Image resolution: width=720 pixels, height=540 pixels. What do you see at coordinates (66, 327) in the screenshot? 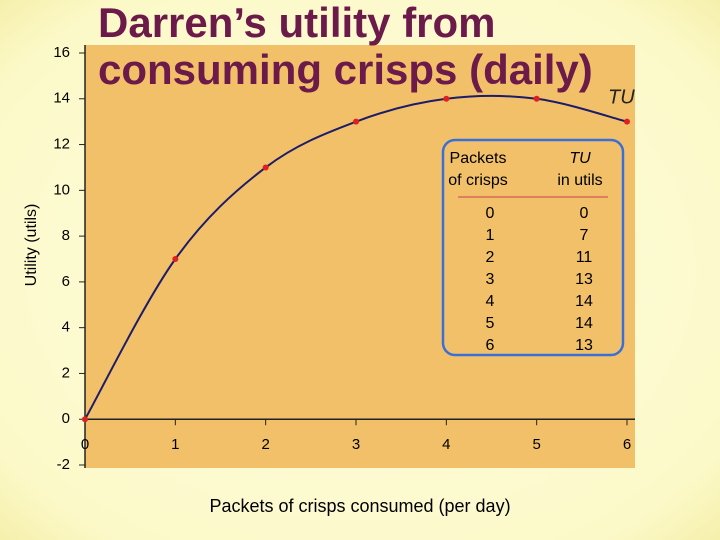
I see `y-tick-label: 4` at bounding box center [66, 327].